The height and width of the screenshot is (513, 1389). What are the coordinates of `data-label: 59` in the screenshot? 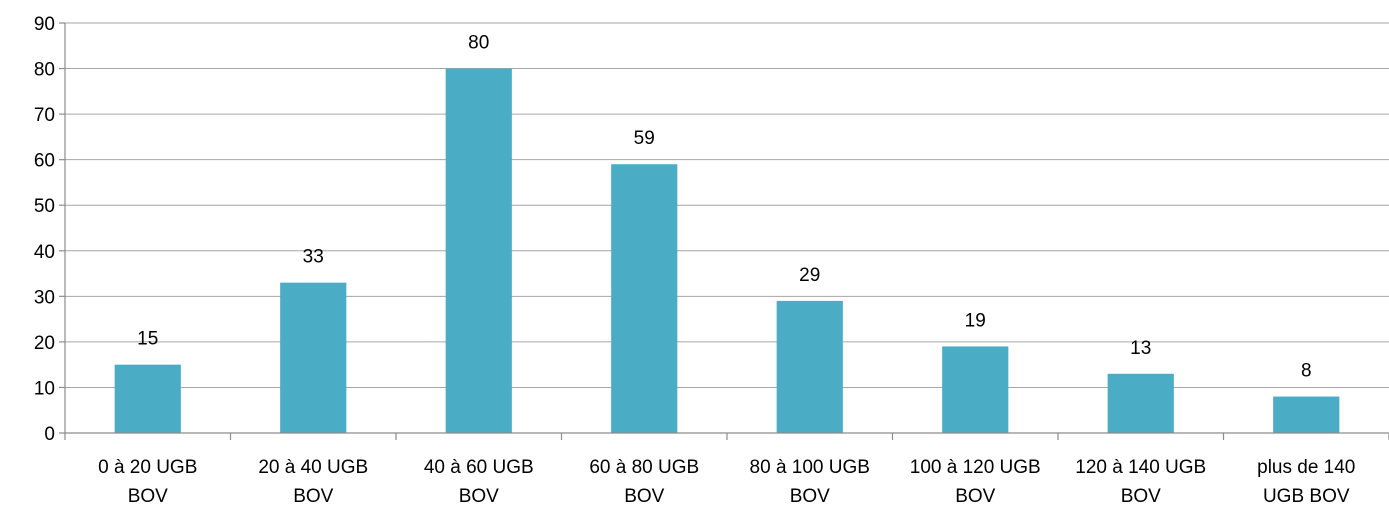 It's located at (644, 138).